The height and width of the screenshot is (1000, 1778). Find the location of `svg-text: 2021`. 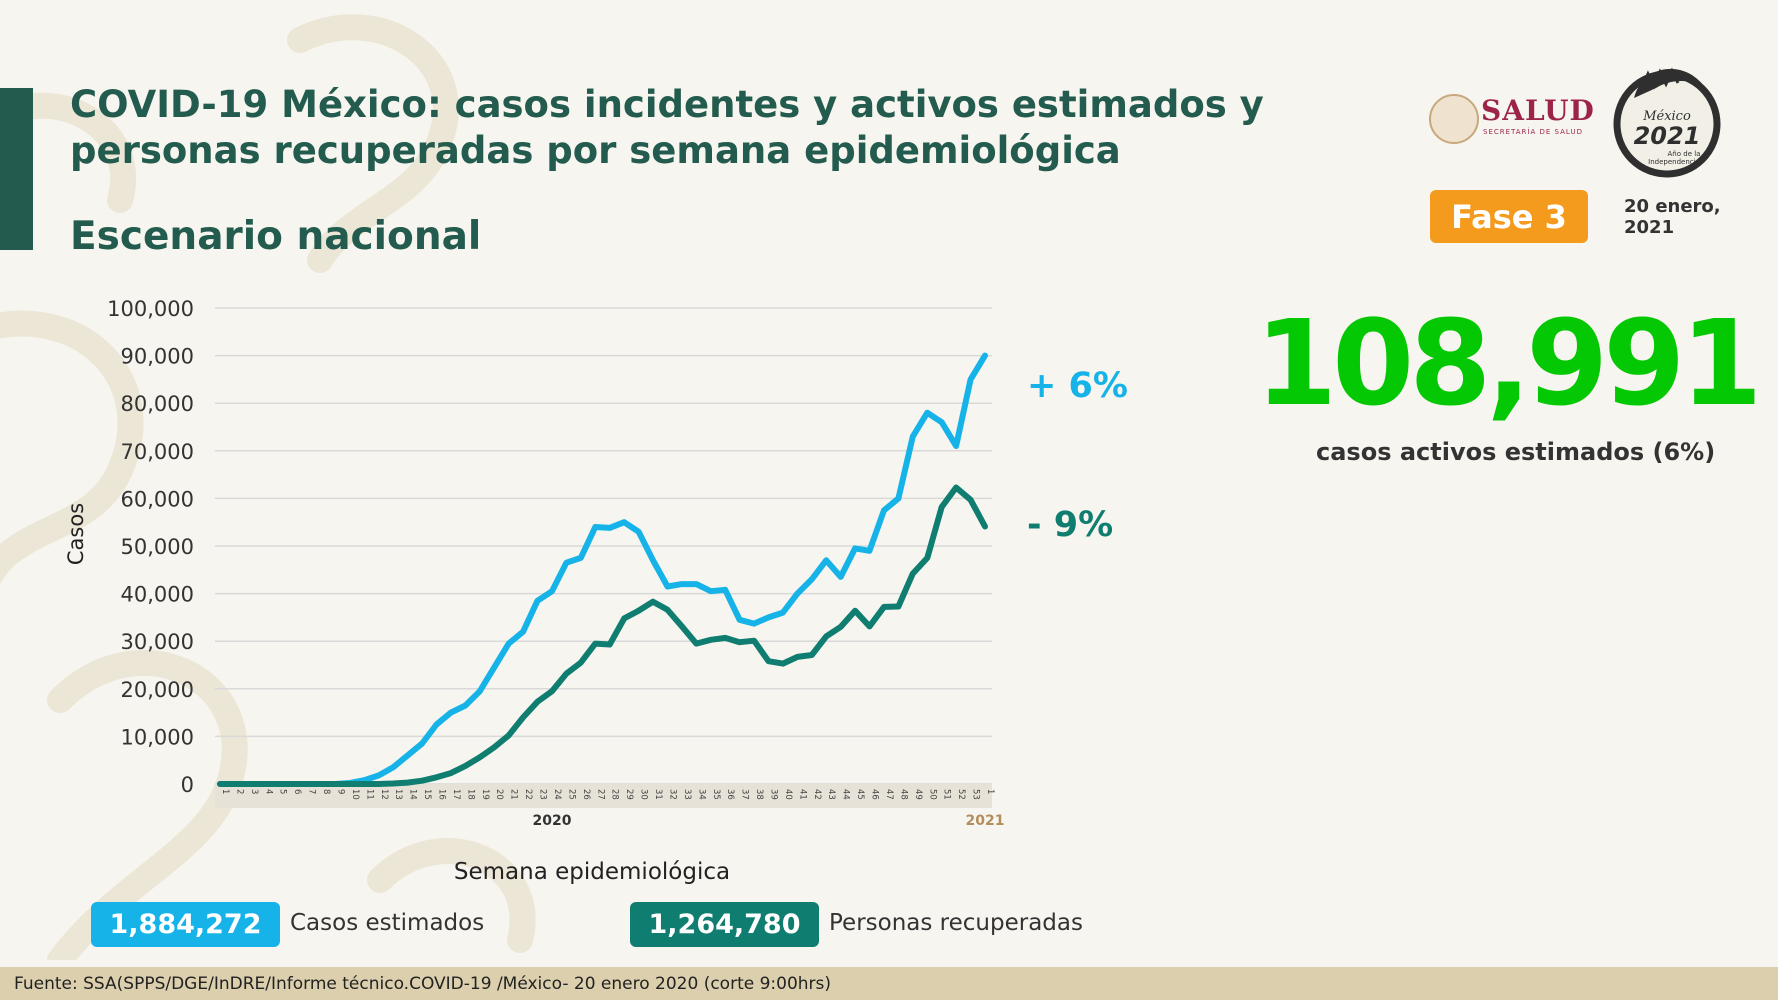

svg-text: 2021 is located at coordinates (1667, 136).